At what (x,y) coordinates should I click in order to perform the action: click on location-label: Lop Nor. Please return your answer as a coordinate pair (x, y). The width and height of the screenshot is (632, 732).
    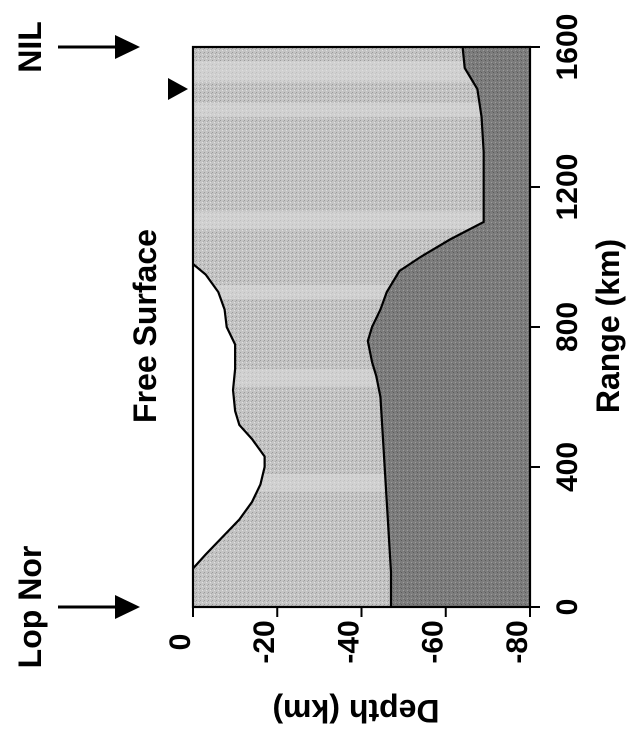
    Looking at the image, I should click on (30, 607).